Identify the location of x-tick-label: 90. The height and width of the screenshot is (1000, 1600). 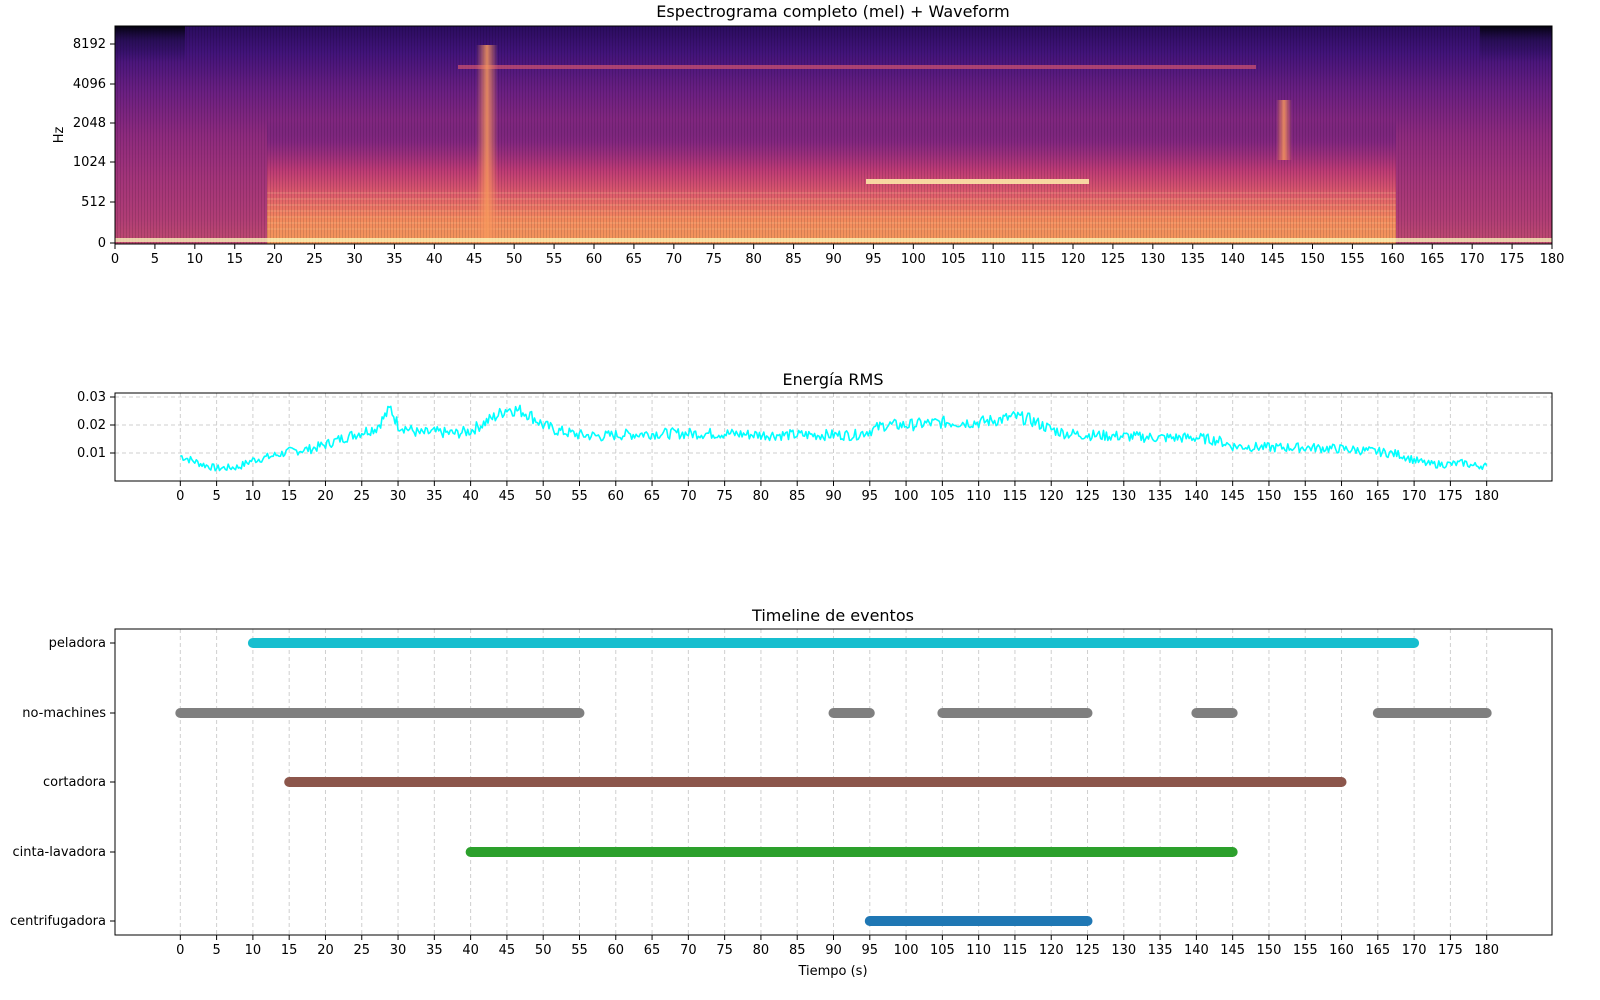
(833, 950).